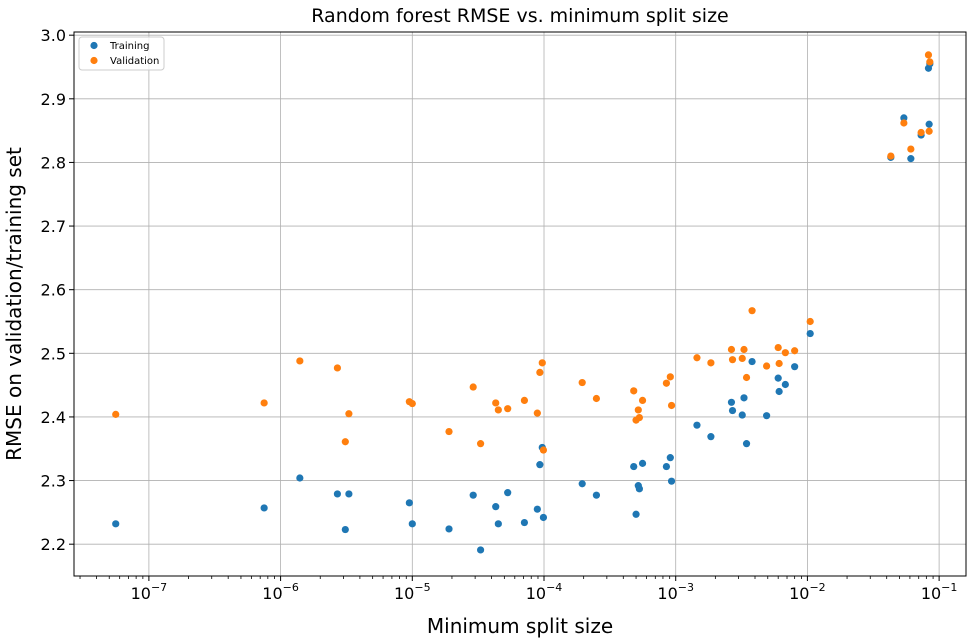  Describe the element at coordinates (520, 626) in the screenshot. I see `x-axis-label: Minimum split size` at that location.